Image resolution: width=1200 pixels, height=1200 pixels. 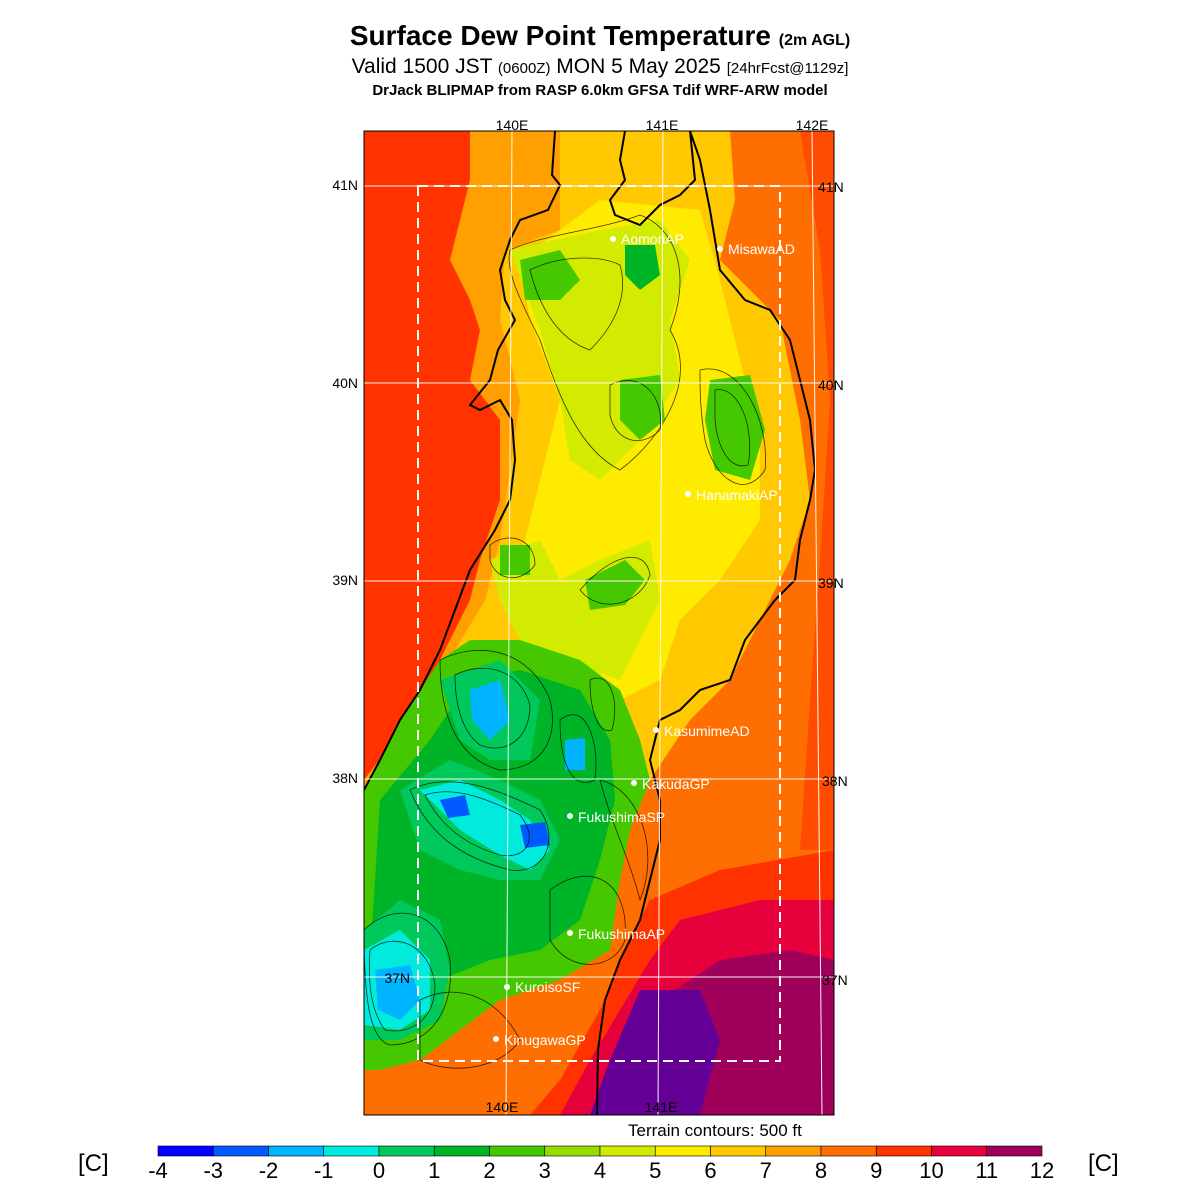 I want to click on lat-label-left: 38N, so click(x=345, y=778).